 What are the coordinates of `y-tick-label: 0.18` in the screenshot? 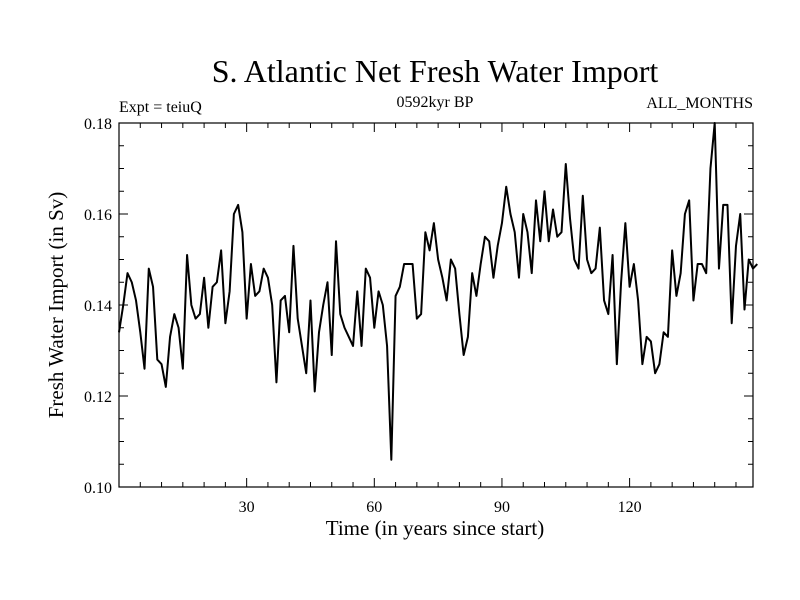 It's located at (98, 124).